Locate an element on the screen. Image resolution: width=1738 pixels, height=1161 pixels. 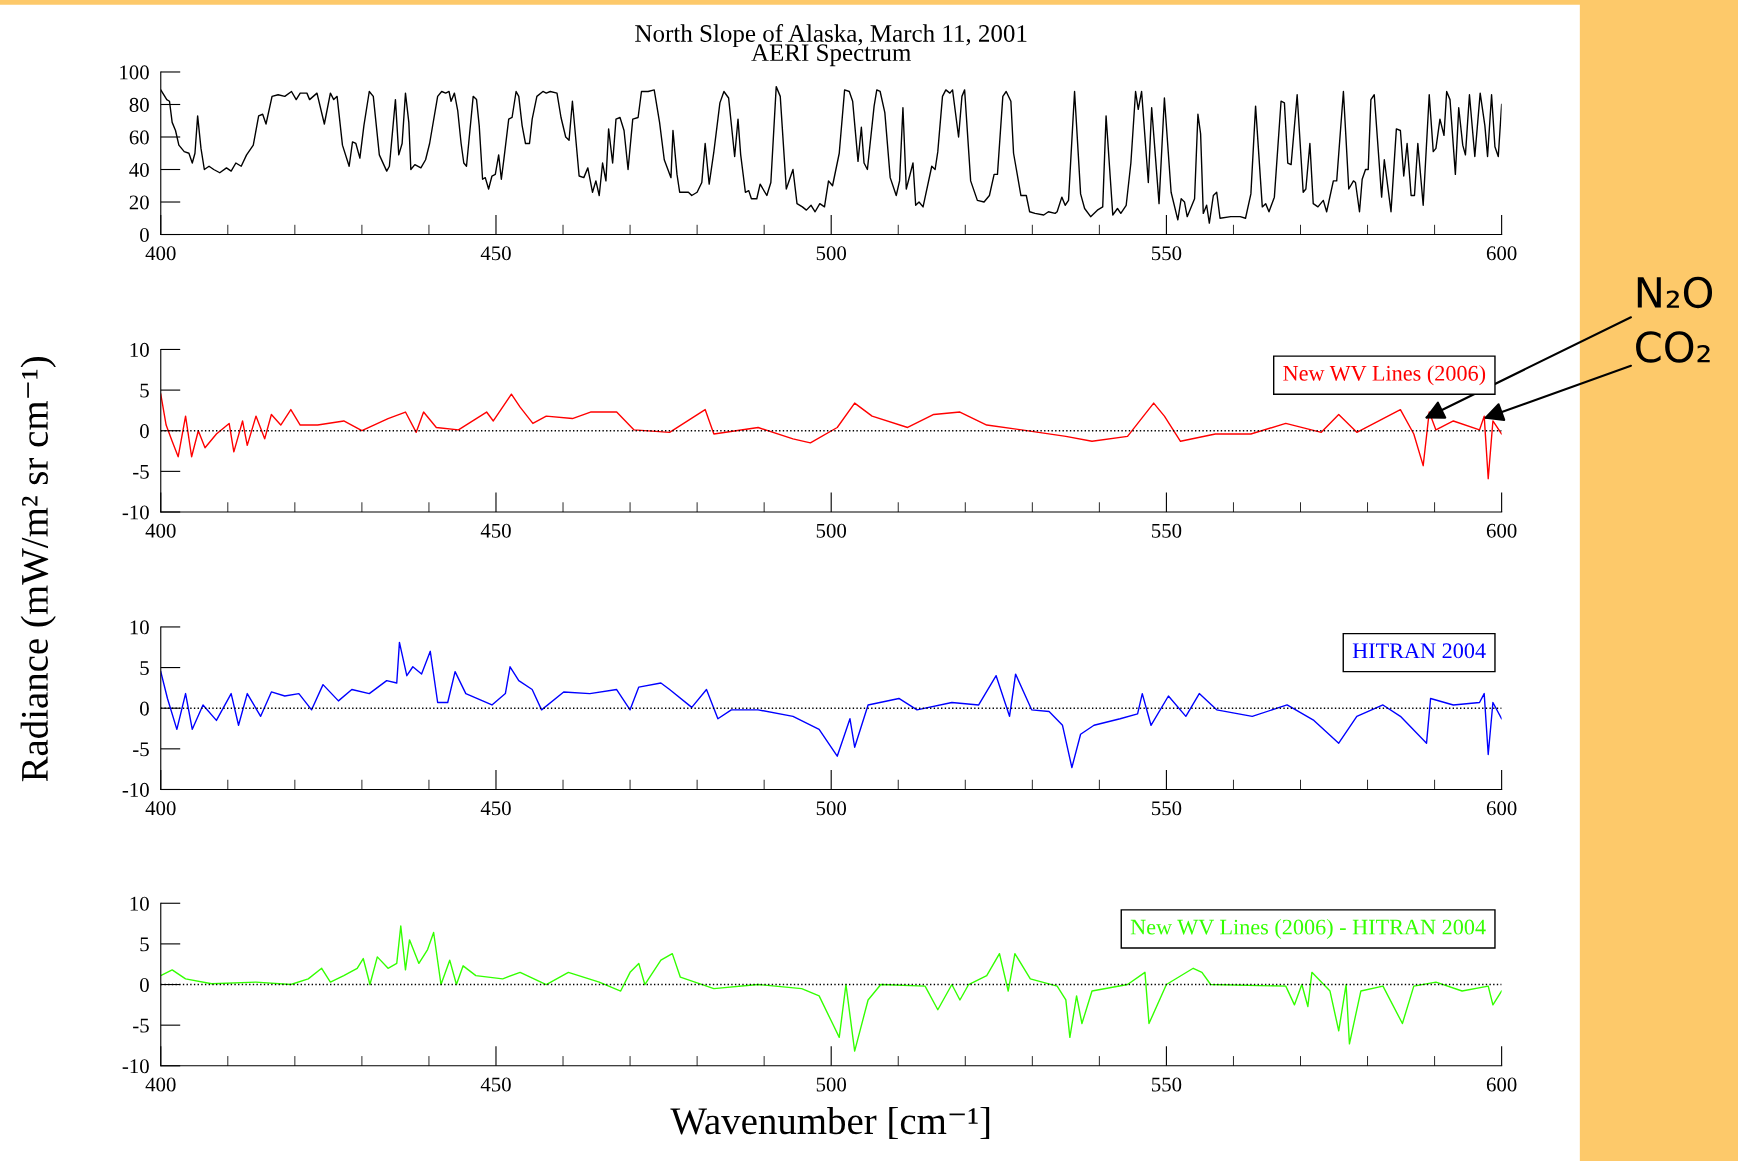
line-series is located at coordinates (831, 705).